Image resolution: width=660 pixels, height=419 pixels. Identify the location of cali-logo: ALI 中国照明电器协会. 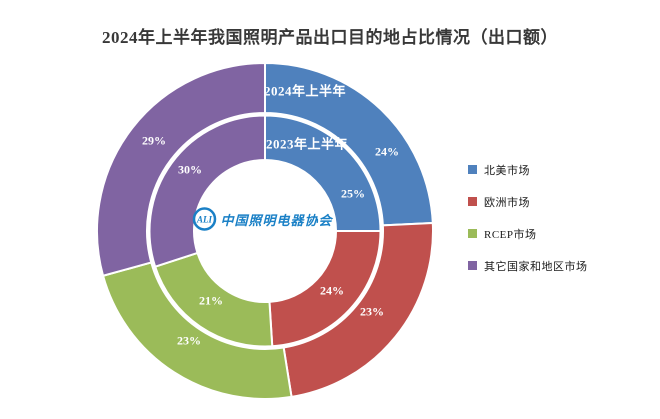
(261, 219).